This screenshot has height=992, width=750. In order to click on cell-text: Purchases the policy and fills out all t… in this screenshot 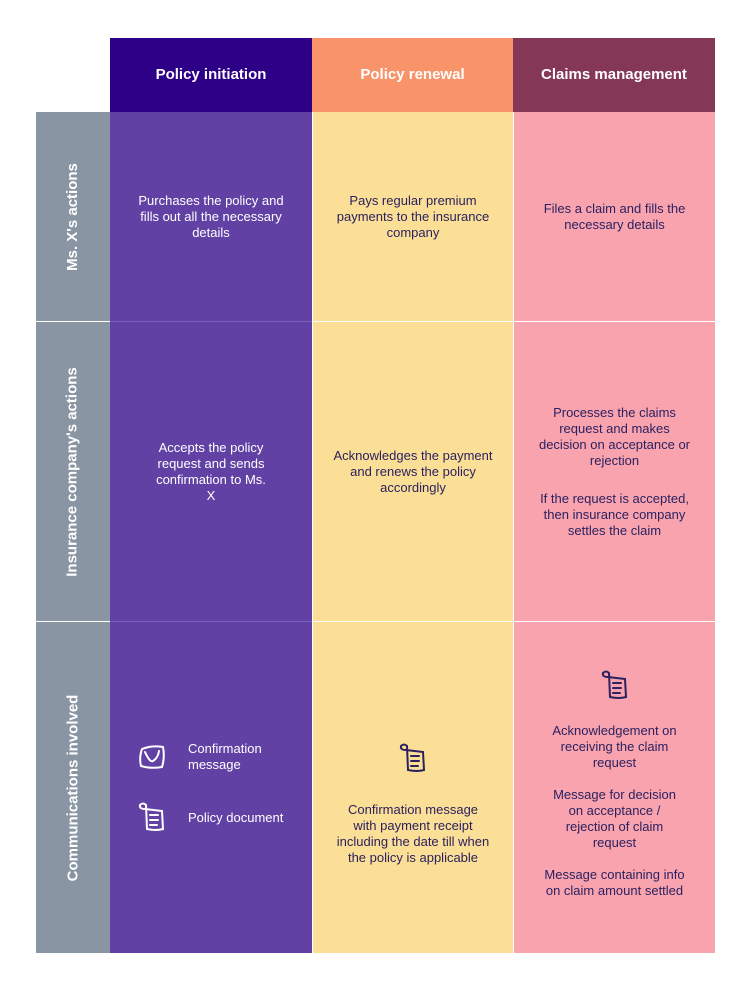, I will do `click(211, 216)`.